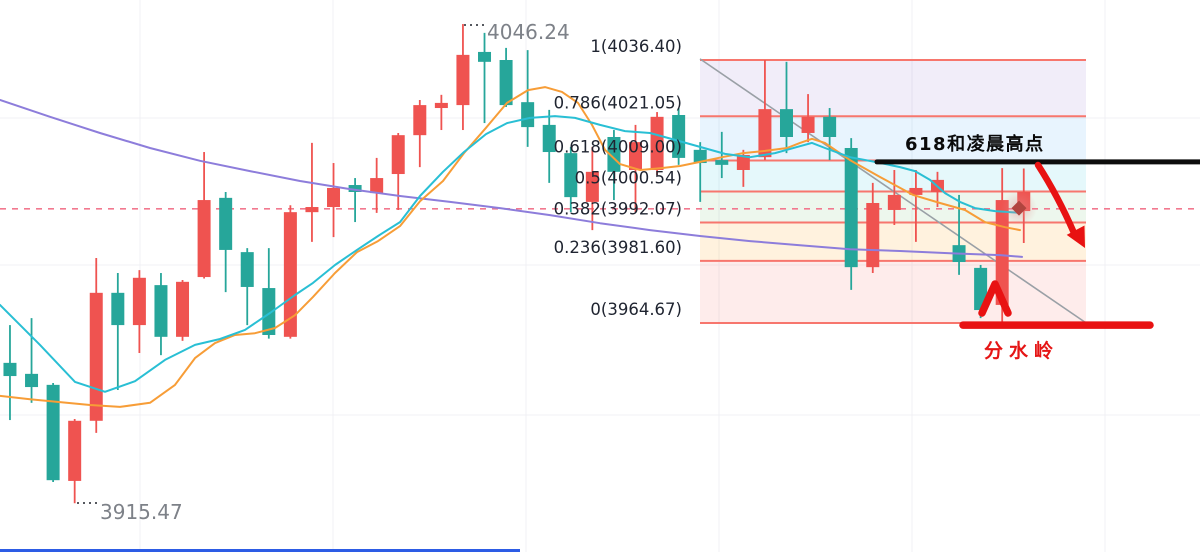  I want to click on fib-label-0.382: 0.382(3992.07), so click(618, 209).